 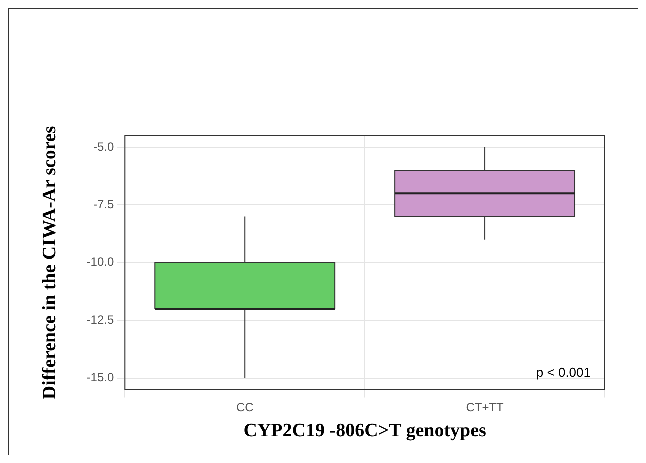 I want to click on y-tick-label: -7.5, so click(x=103, y=205).